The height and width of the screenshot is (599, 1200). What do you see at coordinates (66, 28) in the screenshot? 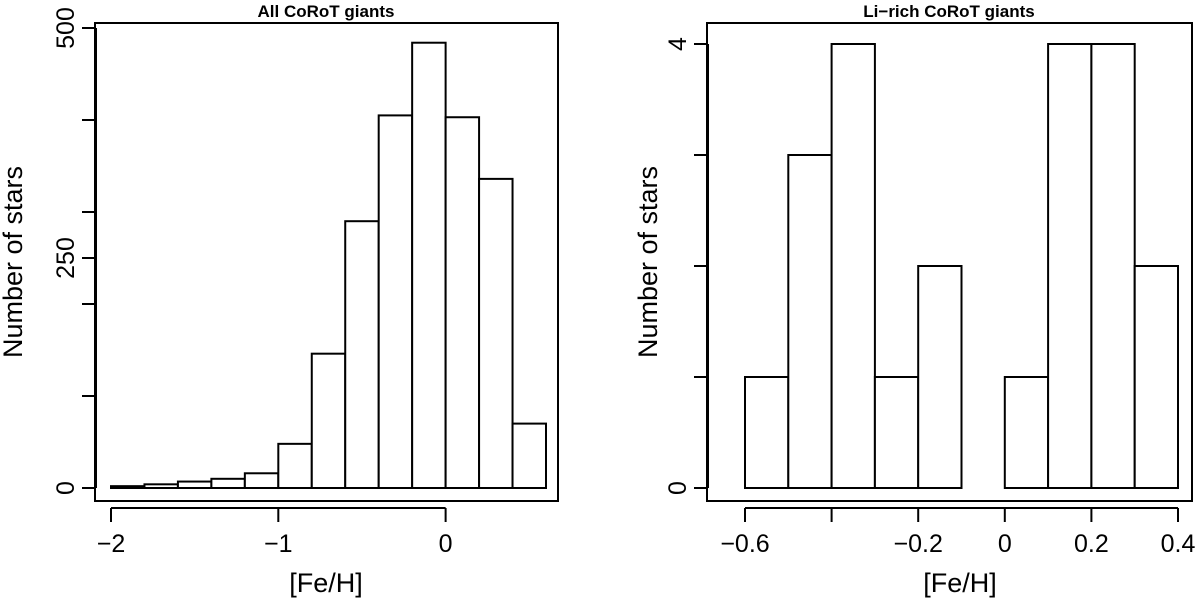
I see `y-tick-label: 500` at bounding box center [66, 28].